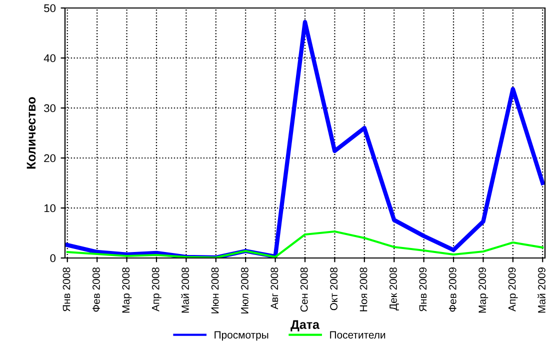  I want to click on x-tick-label: Дек 2008, so click(394, 288).